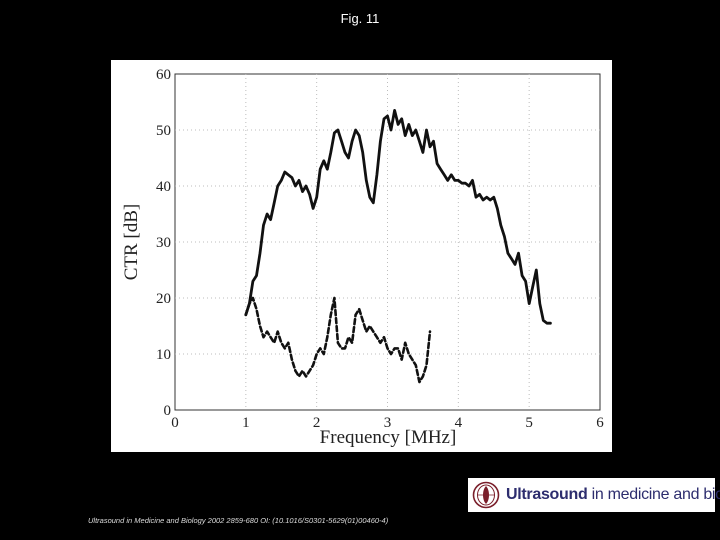 This screenshot has width=720, height=540. Describe the element at coordinates (486, 495) in the screenshot. I see `journal-emblem-icon` at that location.